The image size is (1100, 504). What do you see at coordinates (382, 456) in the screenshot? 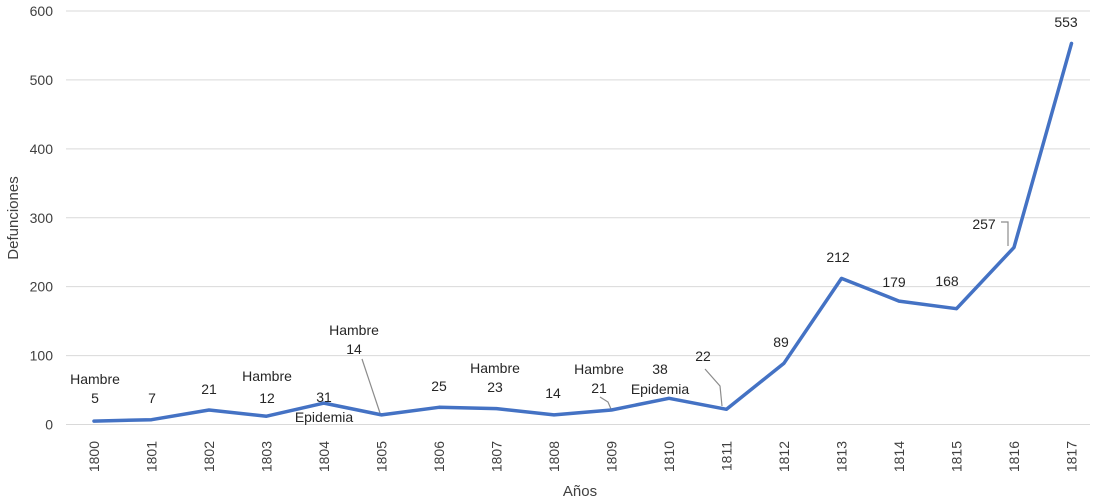
I see `x-tick-label: 1805` at bounding box center [382, 456].